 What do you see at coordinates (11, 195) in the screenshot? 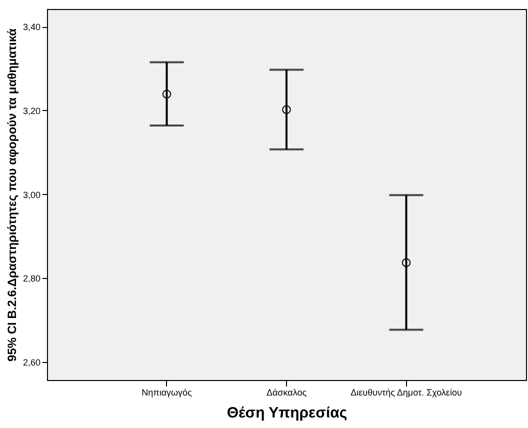
I see `y-axis-title: 95% CI Β.2.6.Δραστηριότητες που αφορούν τα μαθηματικά` at bounding box center [11, 195].